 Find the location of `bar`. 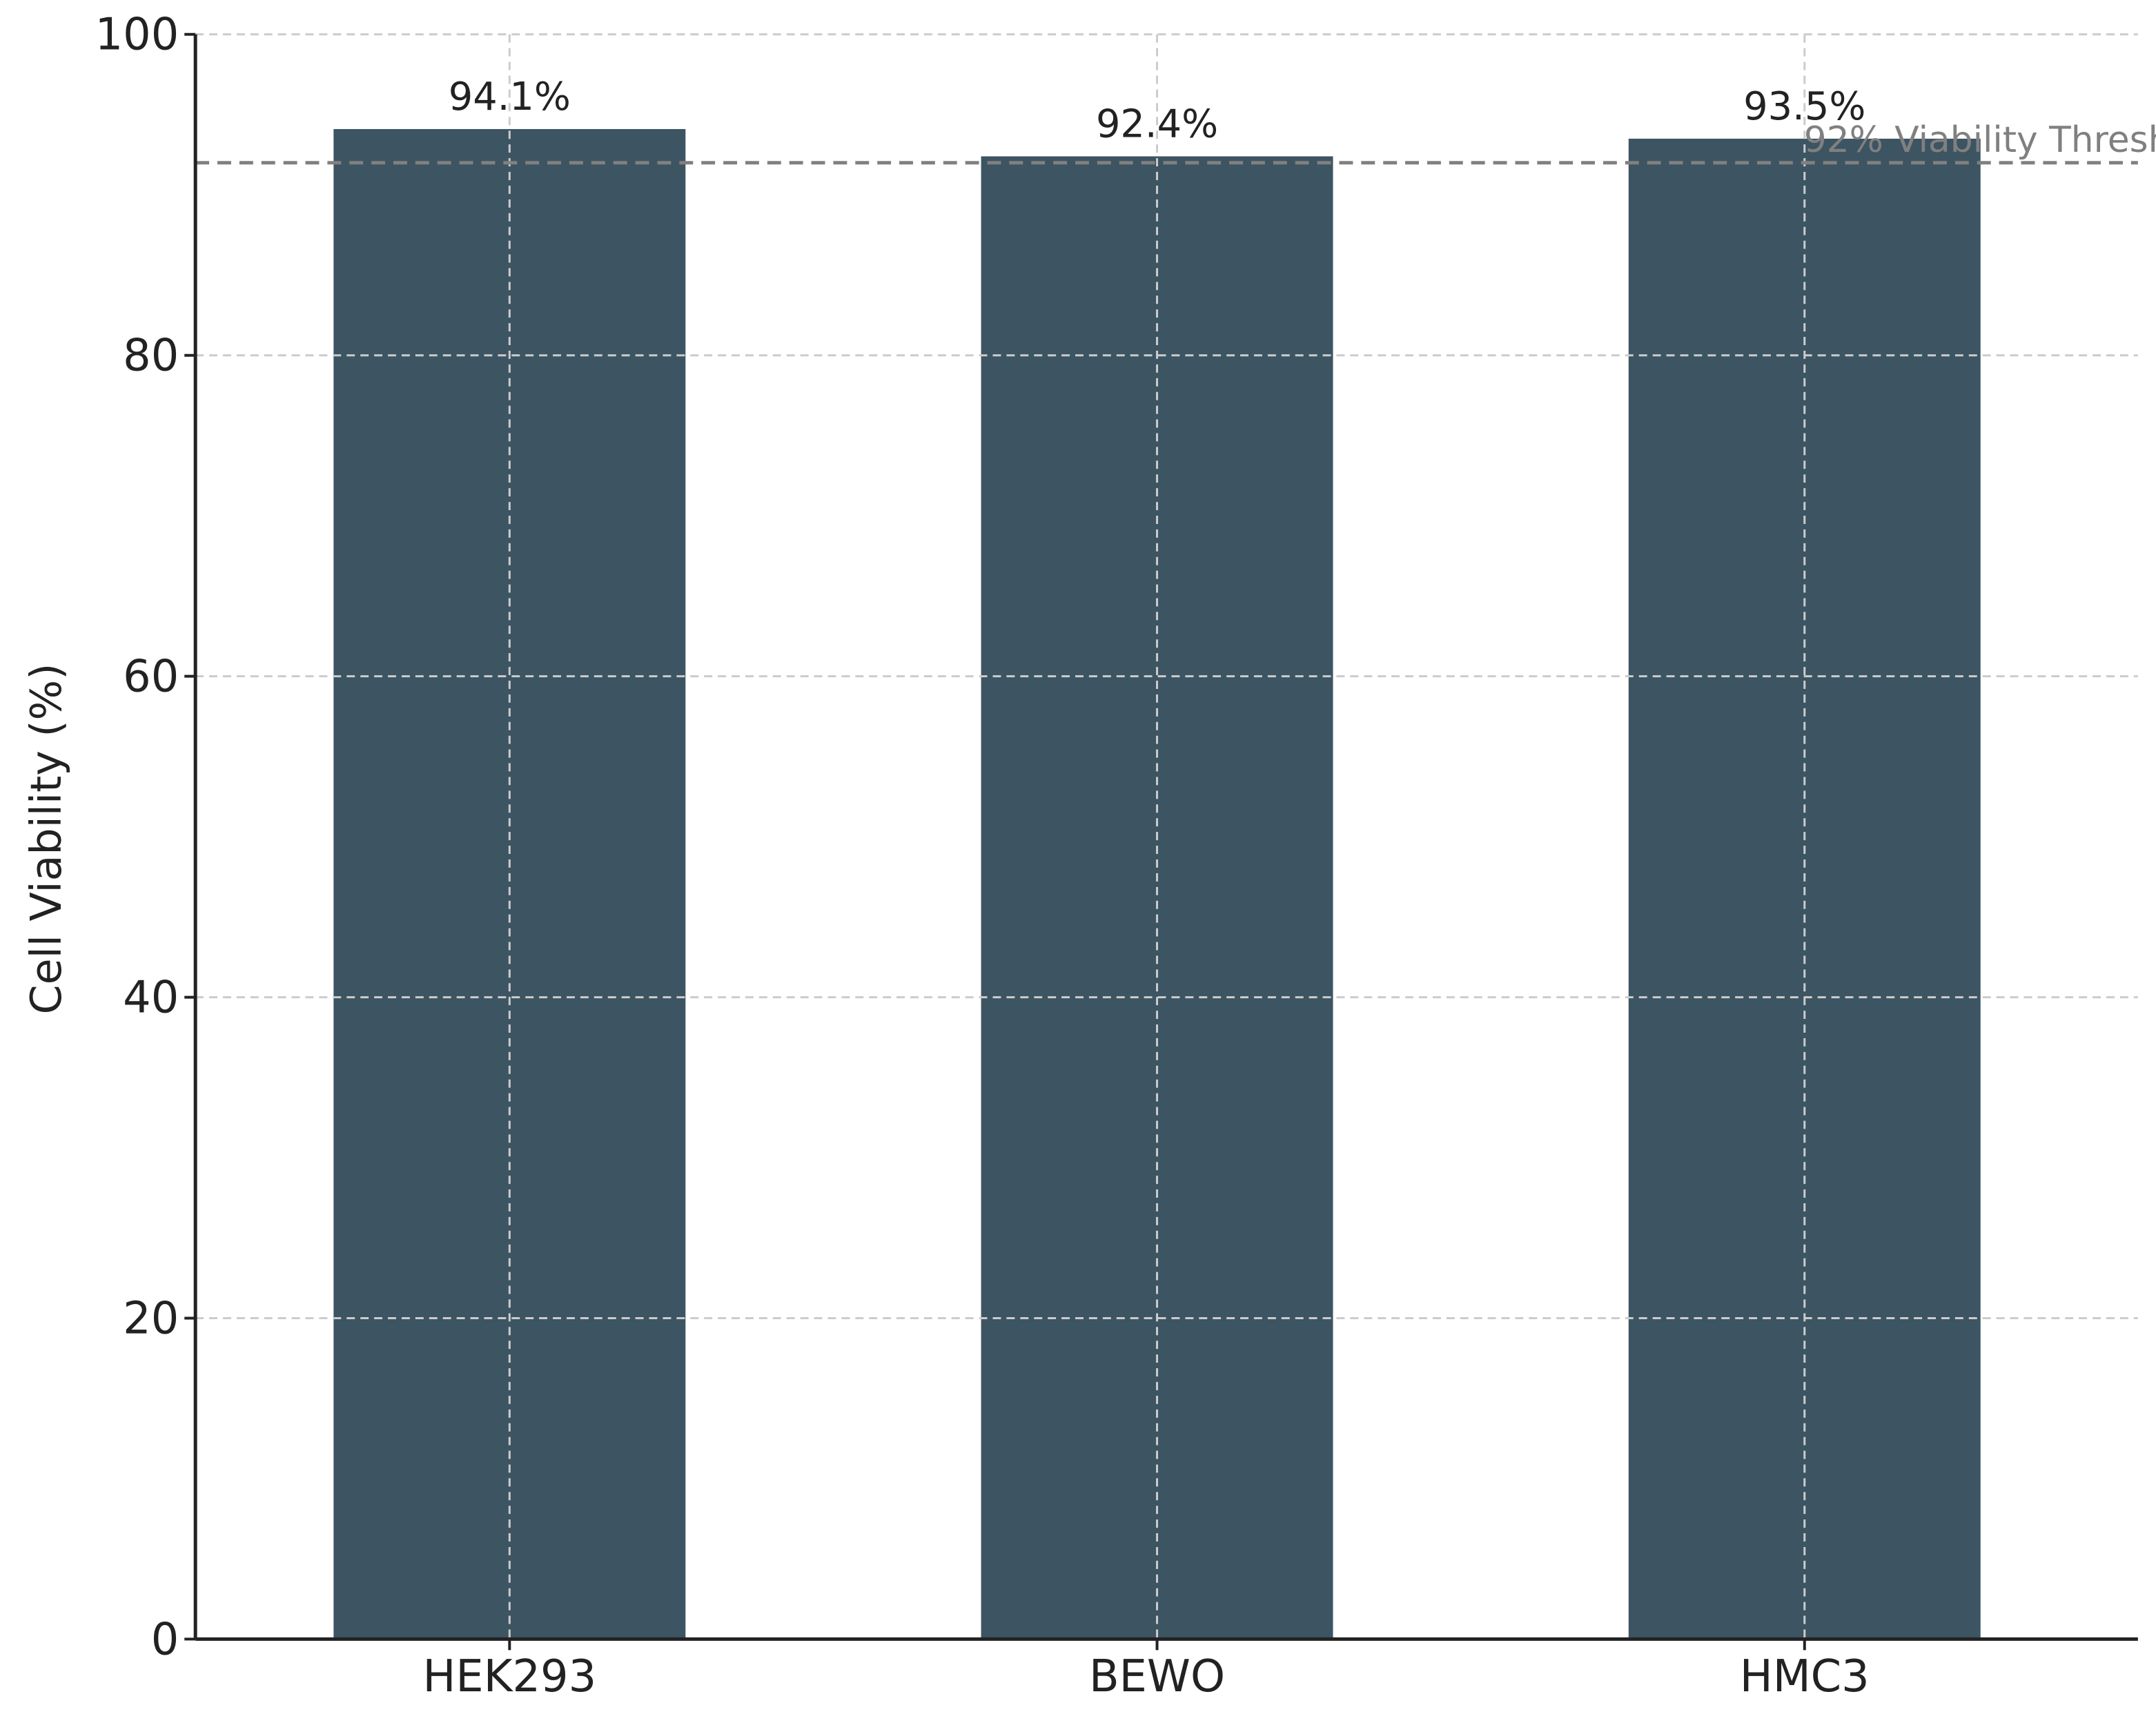

bar is located at coordinates (1157, 898).